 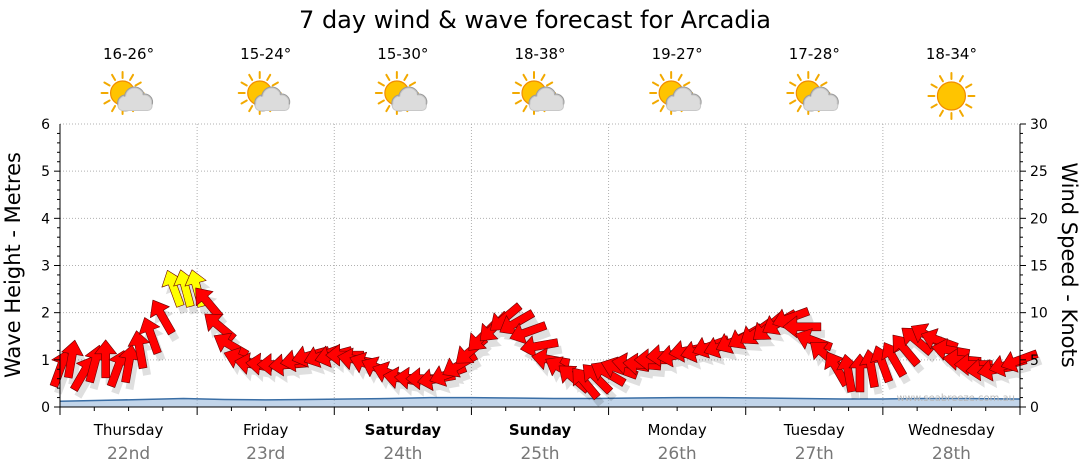 What do you see at coordinates (1068, 264) in the screenshot?
I see `y-axis-right-label: Wind Speed - Knots` at bounding box center [1068, 264].